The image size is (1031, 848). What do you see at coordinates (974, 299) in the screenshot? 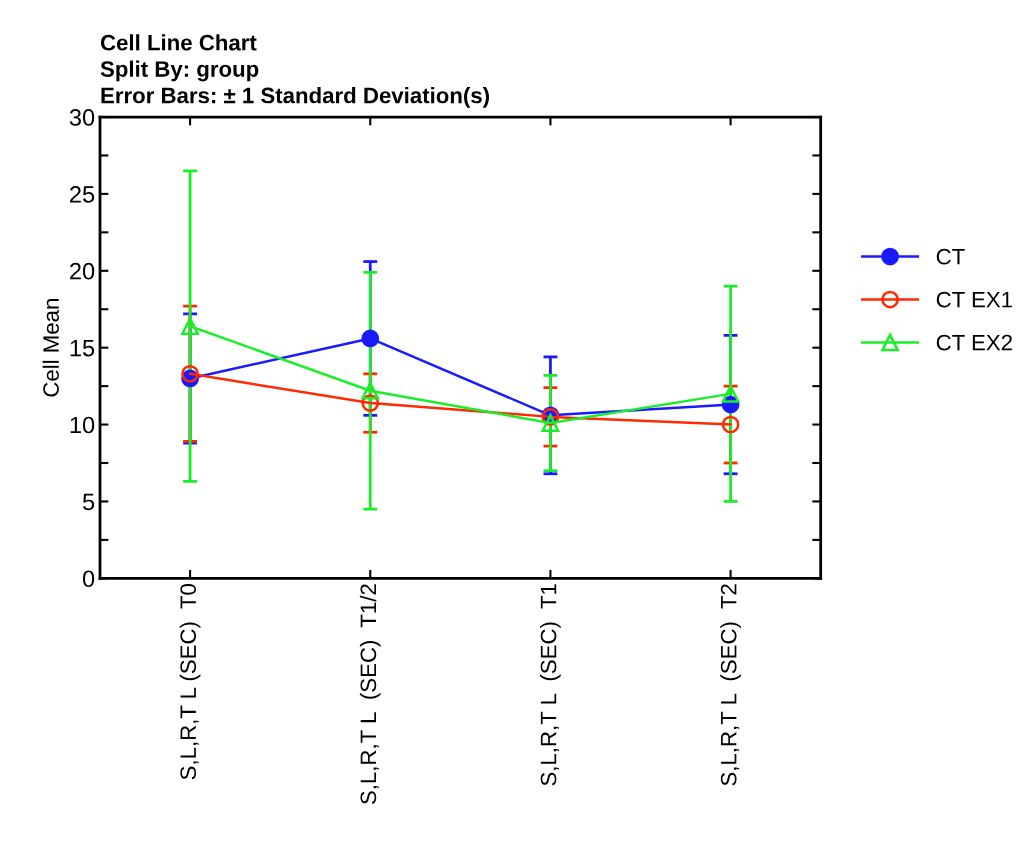
I see `legend-label: CT EX1` at bounding box center [974, 299].